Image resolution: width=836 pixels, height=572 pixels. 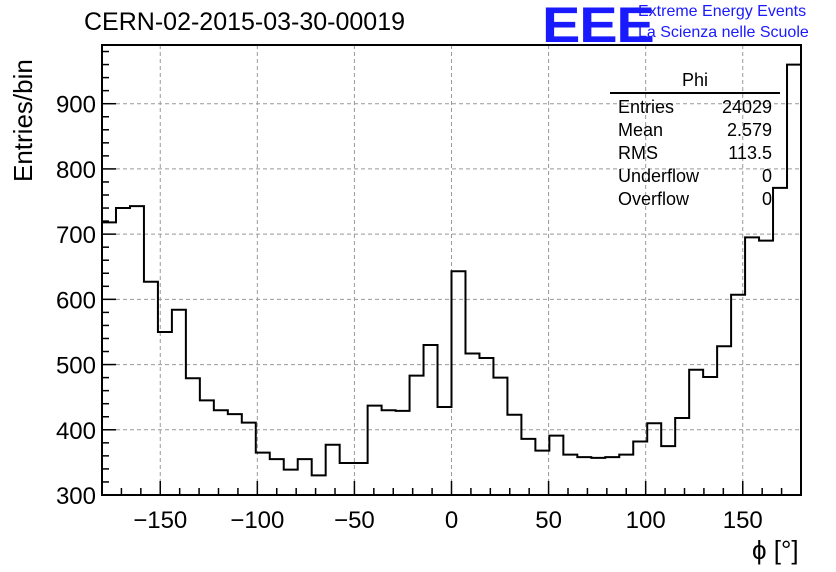 I want to click on stats-label: Underflow, so click(x=659, y=176).